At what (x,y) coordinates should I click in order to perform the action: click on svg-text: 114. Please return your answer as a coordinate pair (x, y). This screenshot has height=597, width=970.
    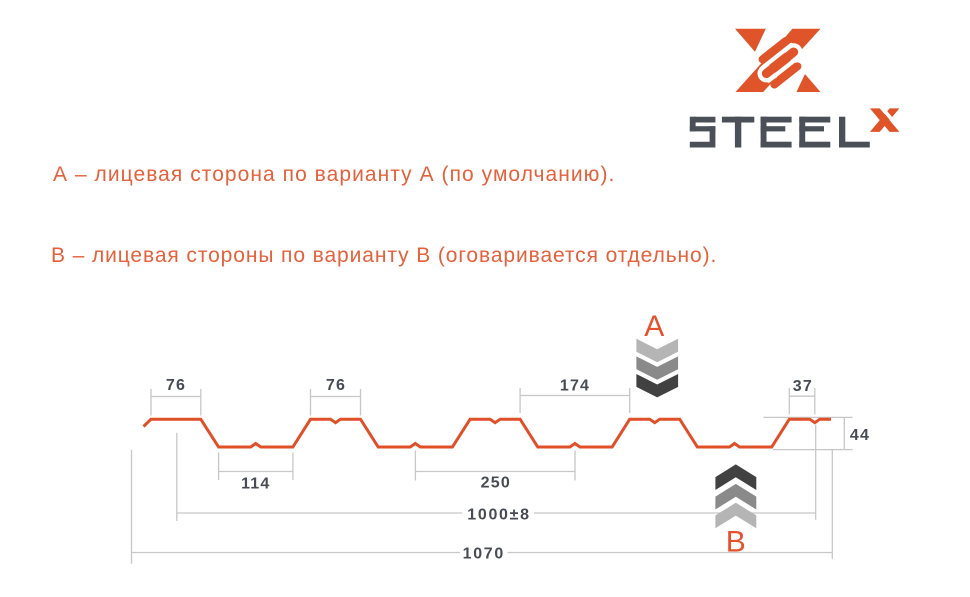
    Looking at the image, I should click on (255, 483).